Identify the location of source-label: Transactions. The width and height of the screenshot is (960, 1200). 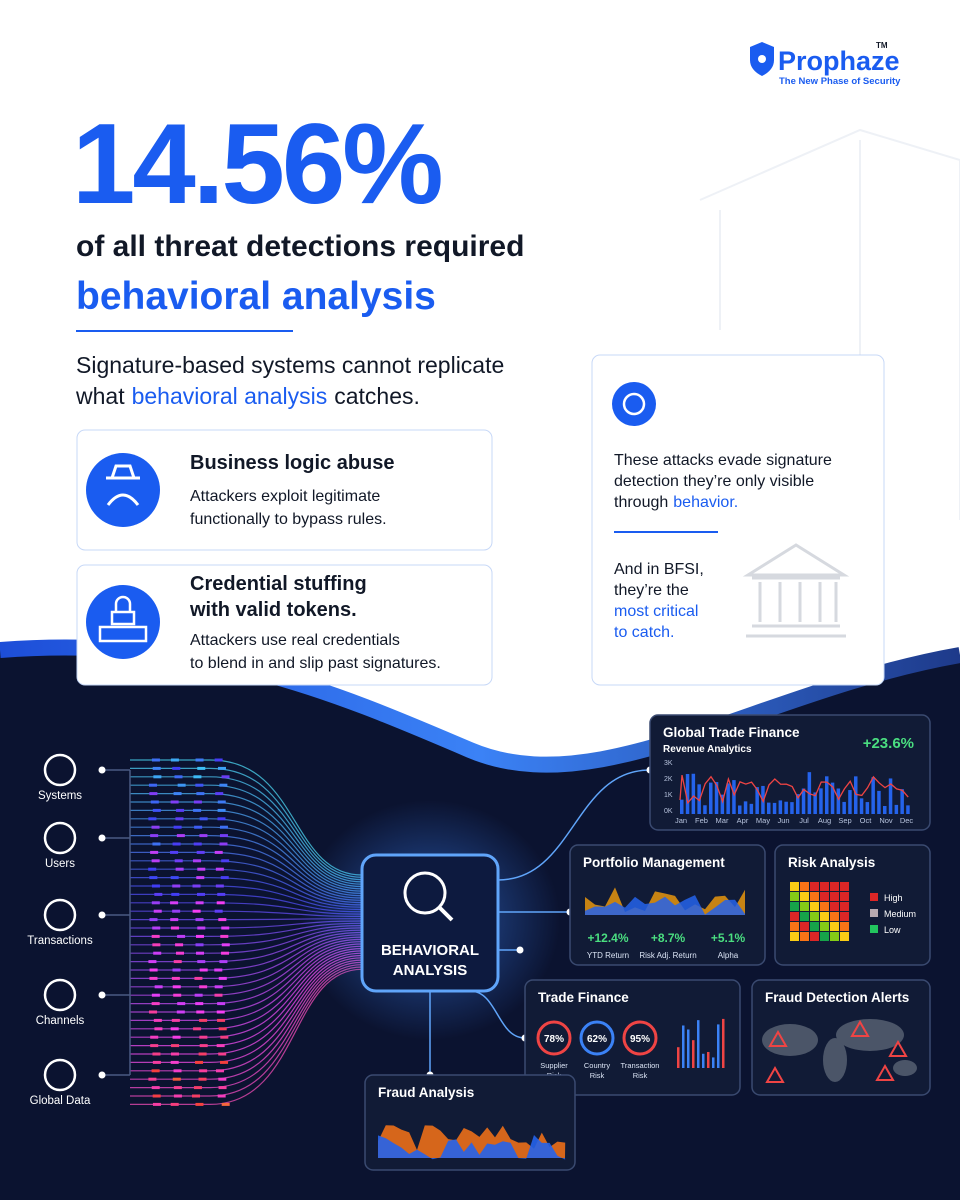
(60, 941).